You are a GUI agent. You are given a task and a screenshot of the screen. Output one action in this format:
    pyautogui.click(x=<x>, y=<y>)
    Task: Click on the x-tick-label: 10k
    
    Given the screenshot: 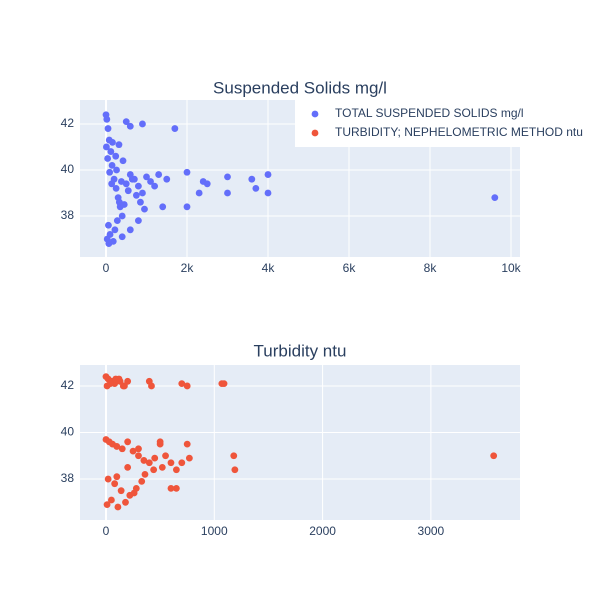 What is the action you would take?
    pyautogui.click(x=511, y=268)
    